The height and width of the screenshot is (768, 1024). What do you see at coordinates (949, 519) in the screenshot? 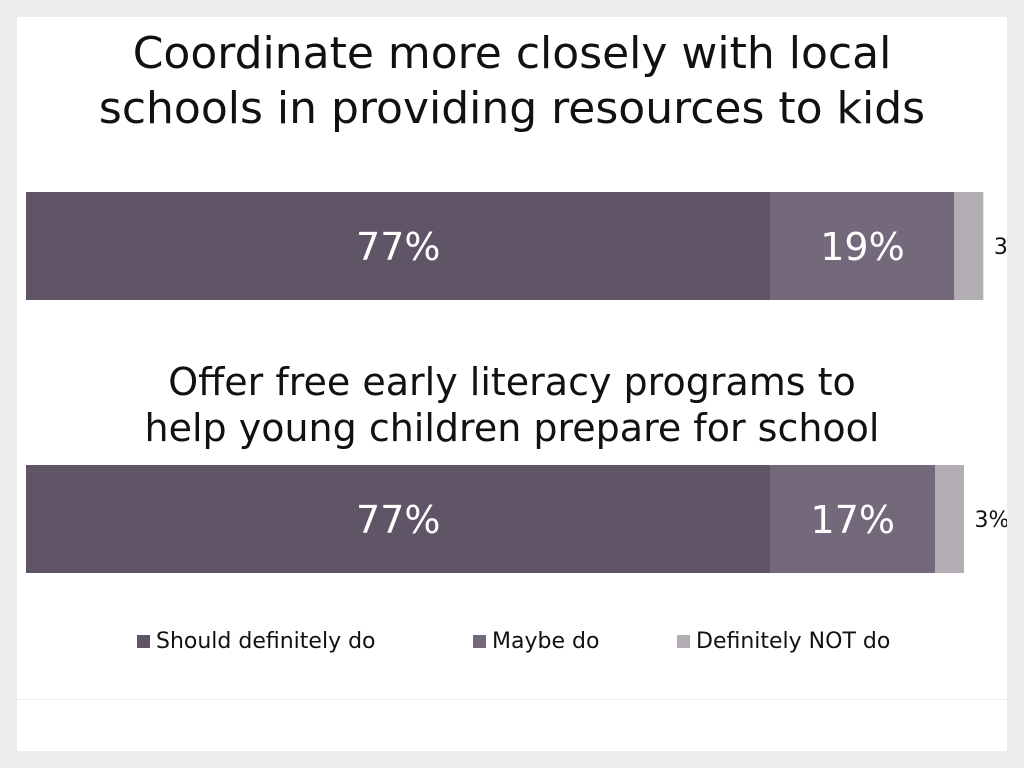
I see `chart-2-segment-definitely-not-do` at bounding box center [949, 519].